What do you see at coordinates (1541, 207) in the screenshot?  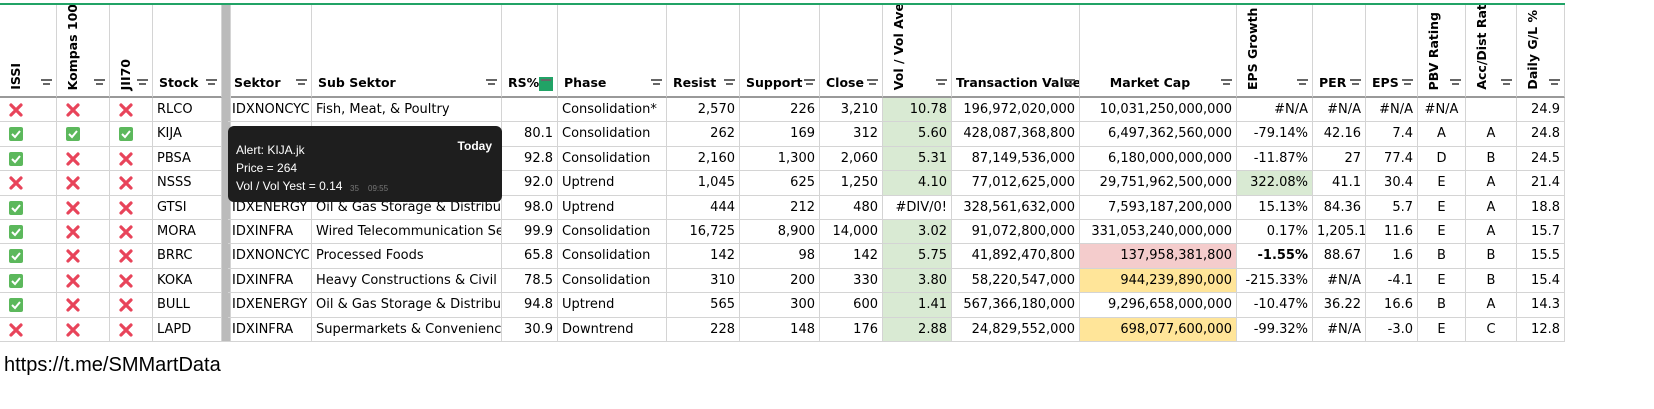 I see `cell: 18.8` at bounding box center [1541, 207].